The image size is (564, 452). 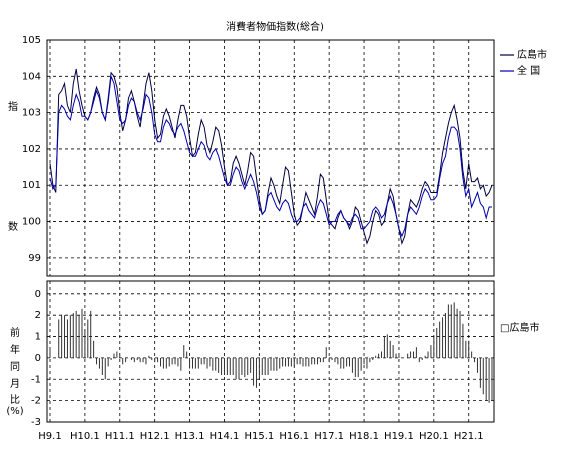 What do you see at coordinates (36, 379) in the screenshot?
I see `y-tick-label: -1` at bounding box center [36, 379].